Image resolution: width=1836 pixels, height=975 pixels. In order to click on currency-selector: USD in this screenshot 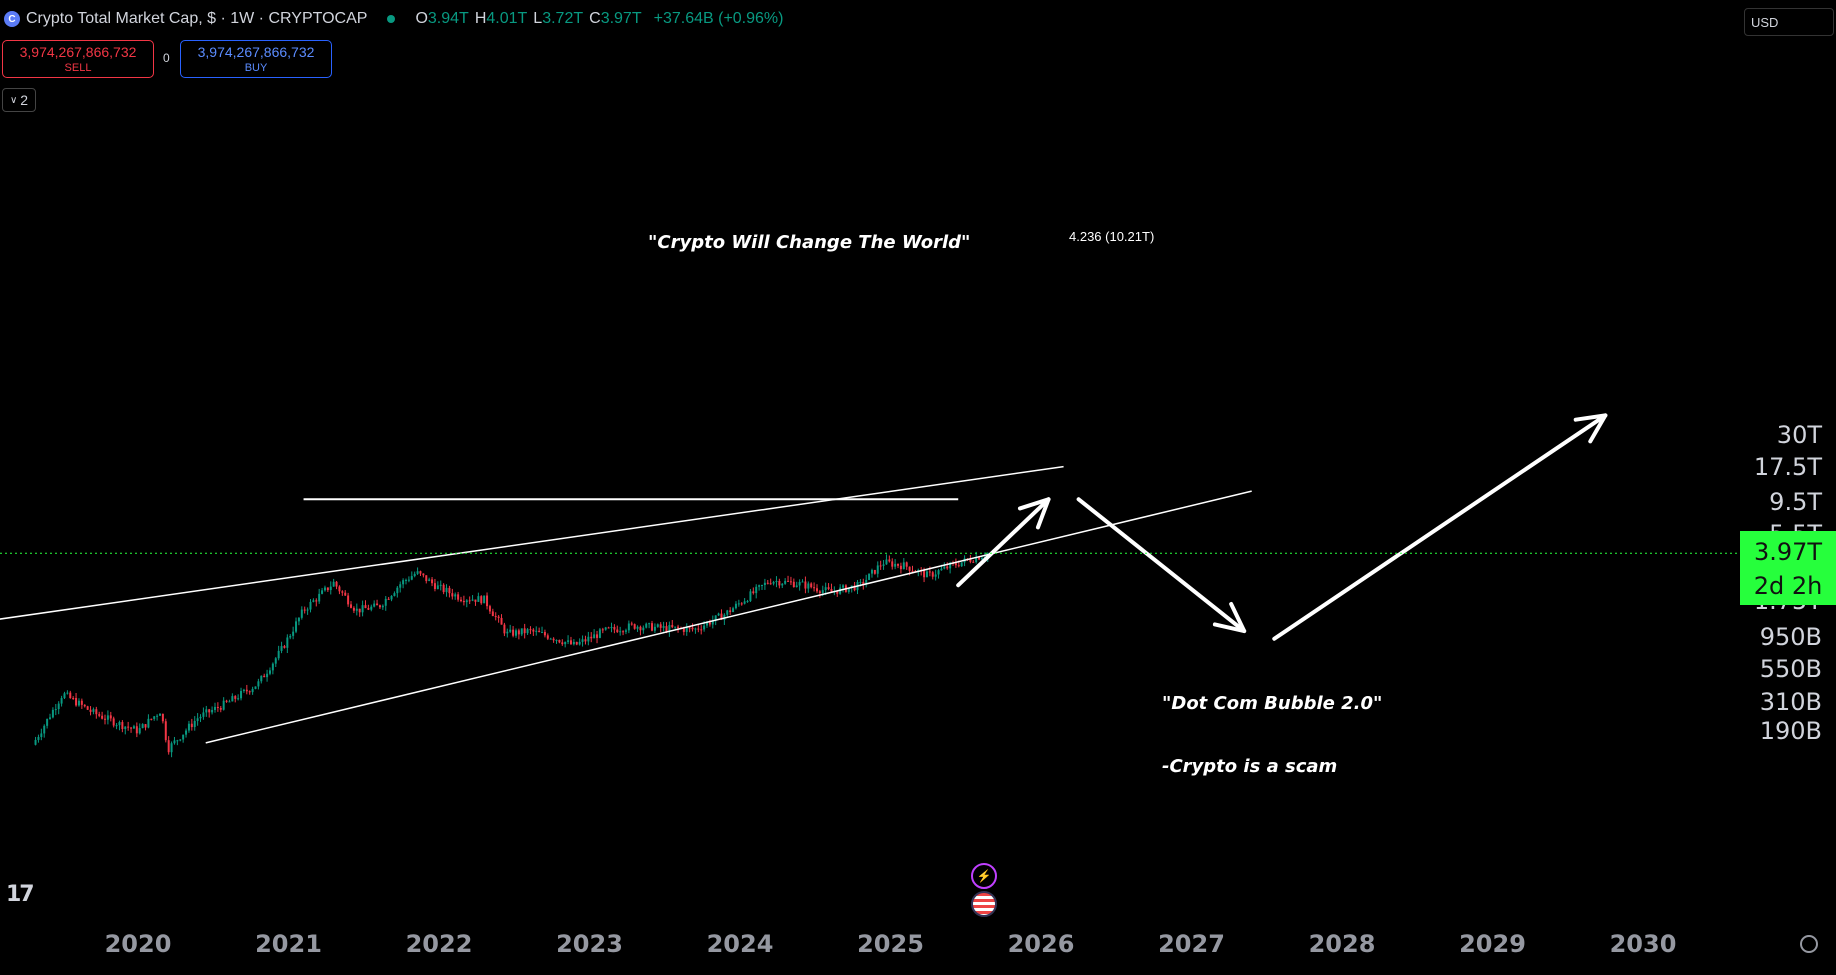, I will do `click(1789, 22)`.